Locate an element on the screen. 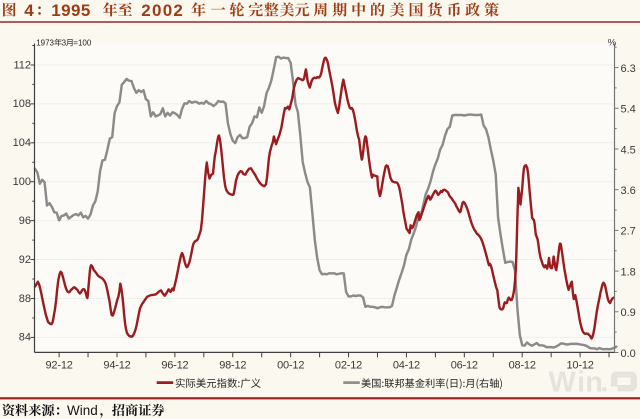 The width and height of the screenshot is (640, 419). svg-text: W is located at coordinates (563, 383).